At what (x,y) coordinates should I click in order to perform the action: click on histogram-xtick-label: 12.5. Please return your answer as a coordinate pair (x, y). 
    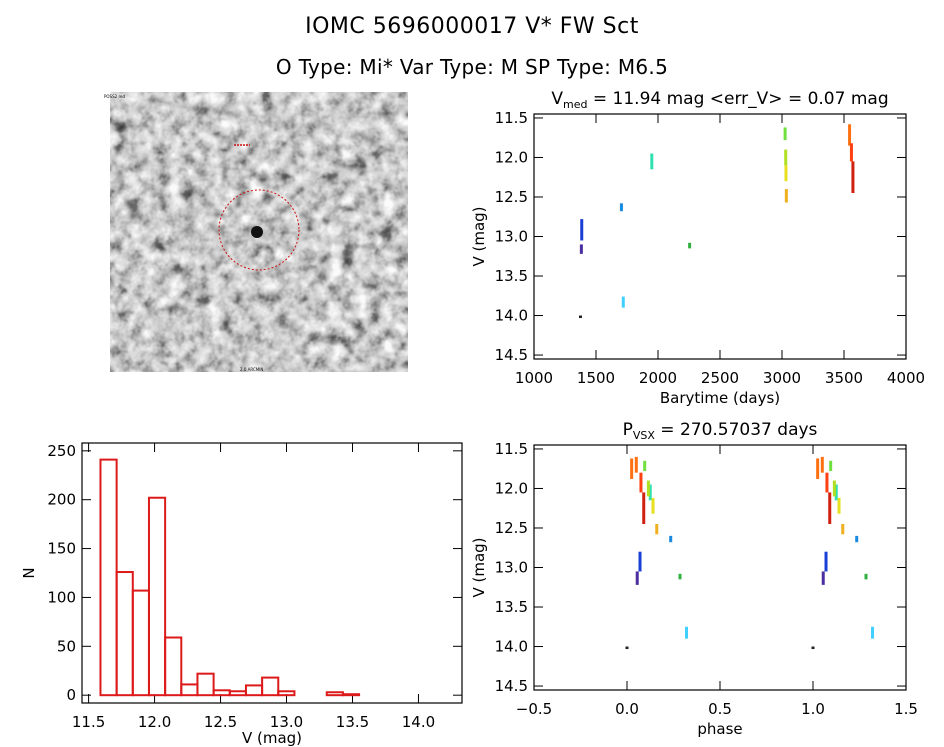
    Looking at the image, I should click on (220, 722).